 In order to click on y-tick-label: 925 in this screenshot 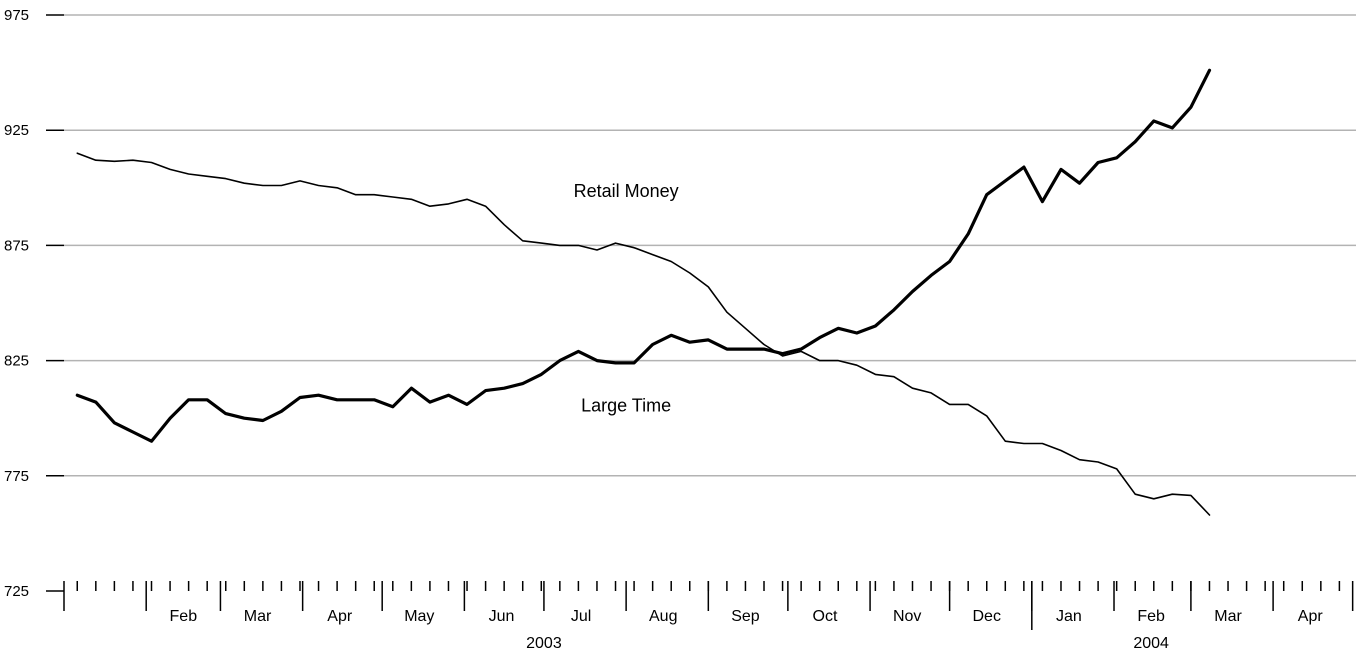, I will do `click(16, 130)`.